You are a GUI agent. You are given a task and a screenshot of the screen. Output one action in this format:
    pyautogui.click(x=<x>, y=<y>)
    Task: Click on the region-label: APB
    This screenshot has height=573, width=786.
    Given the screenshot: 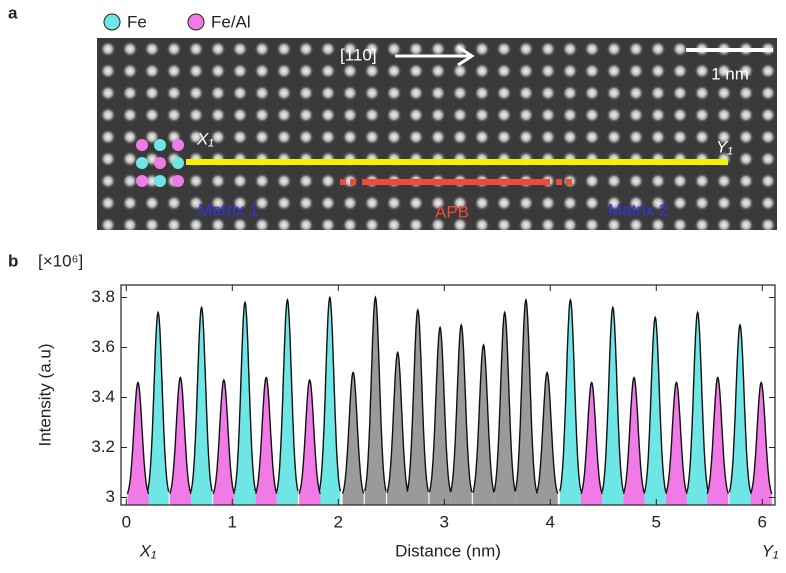 What is the action you would take?
    pyautogui.click(x=452, y=211)
    